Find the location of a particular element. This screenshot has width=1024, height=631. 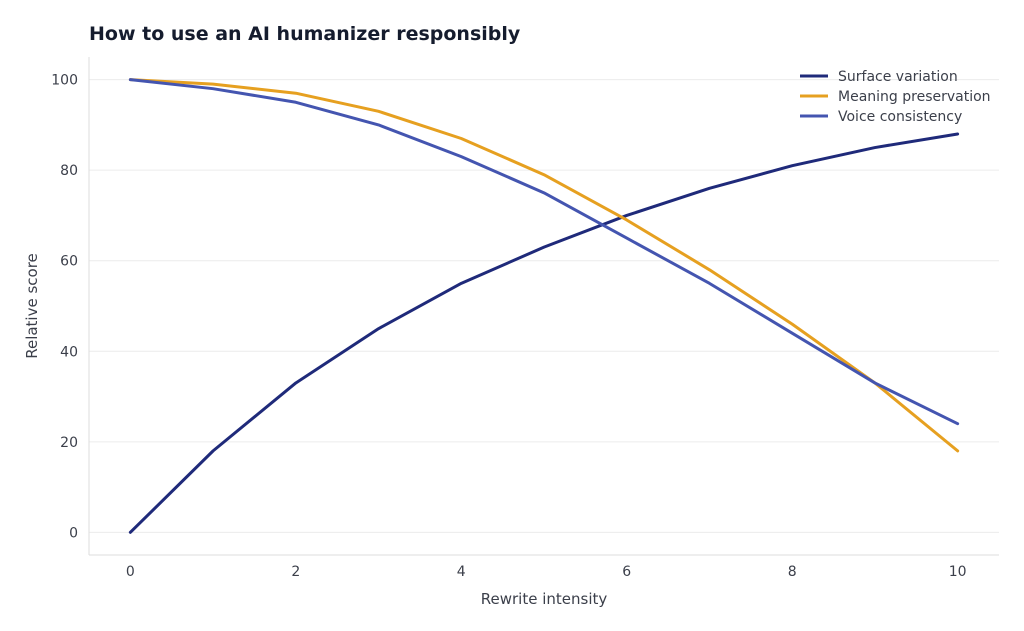

y-tick-label: 20 is located at coordinates (69, 443).